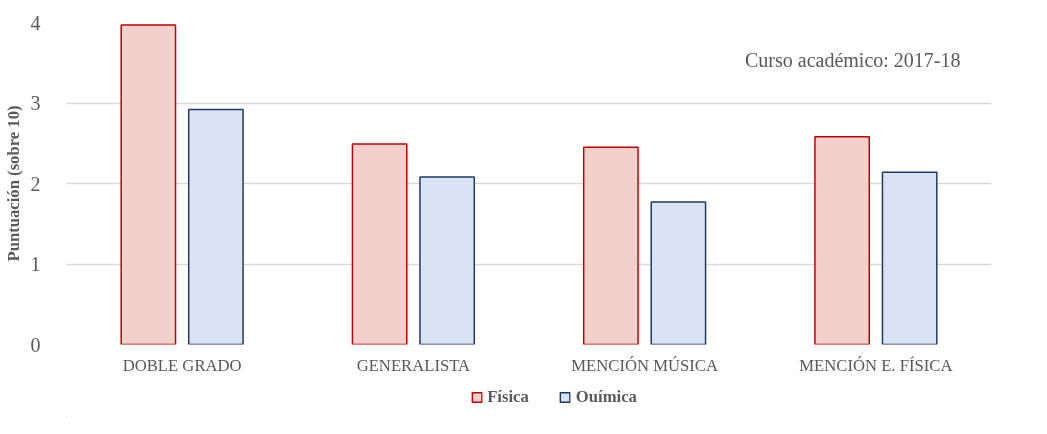 This screenshot has width=1047, height=434. I want to click on y-tick-label: 0, so click(35, 344).